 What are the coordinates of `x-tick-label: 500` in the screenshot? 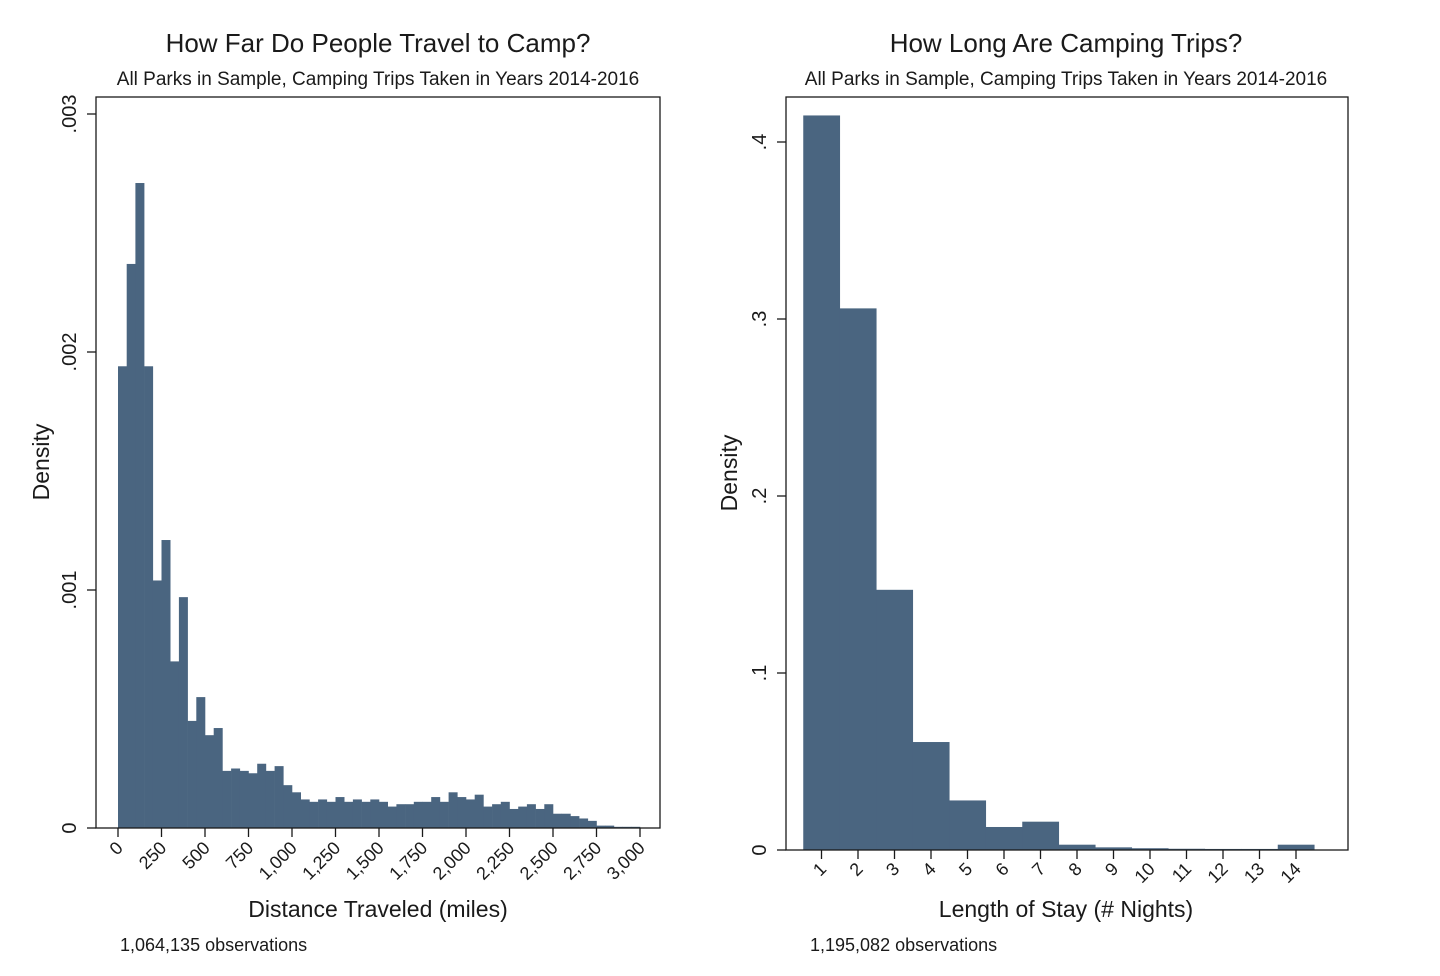 It's located at (195, 855).